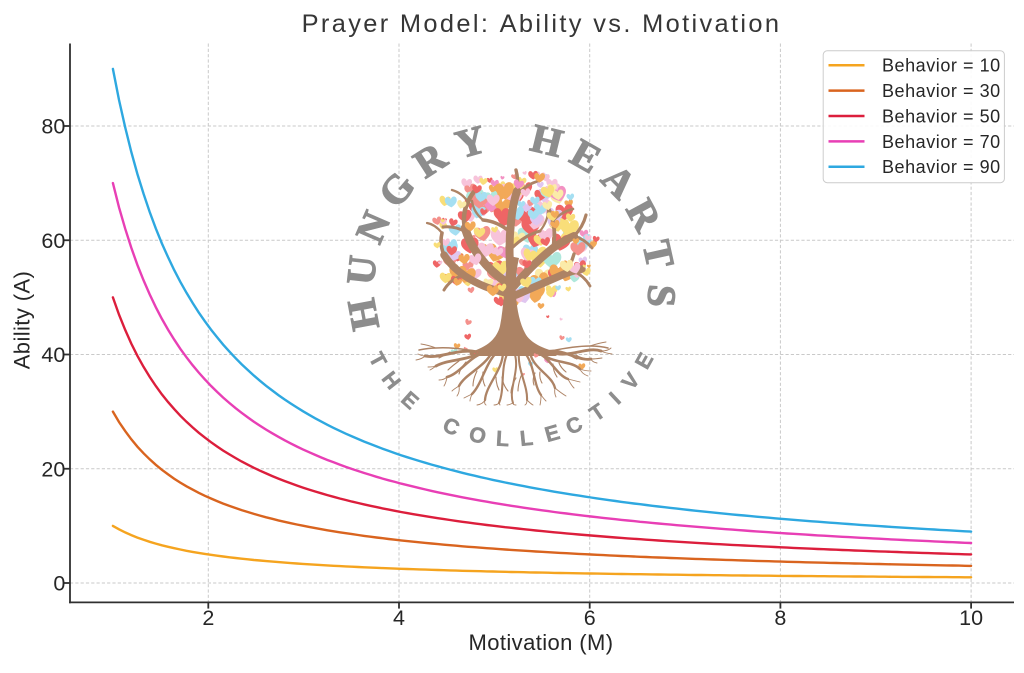 Image resolution: width=1024 pixels, height=673 pixels. Describe the element at coordinates (478, 435) in the screenshot. I see `svg-text: O` at that location.